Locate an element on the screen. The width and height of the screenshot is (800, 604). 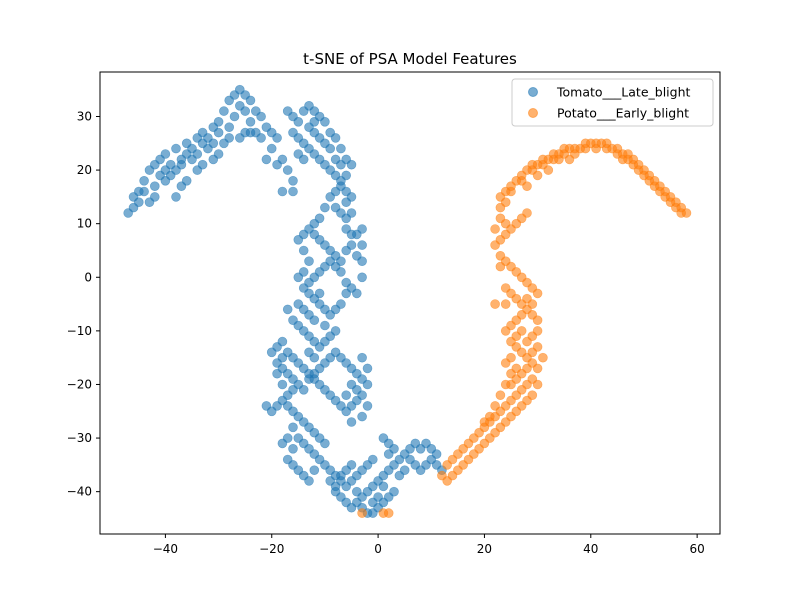
y-tick-label: 30 is located at coordinates (84, 116).